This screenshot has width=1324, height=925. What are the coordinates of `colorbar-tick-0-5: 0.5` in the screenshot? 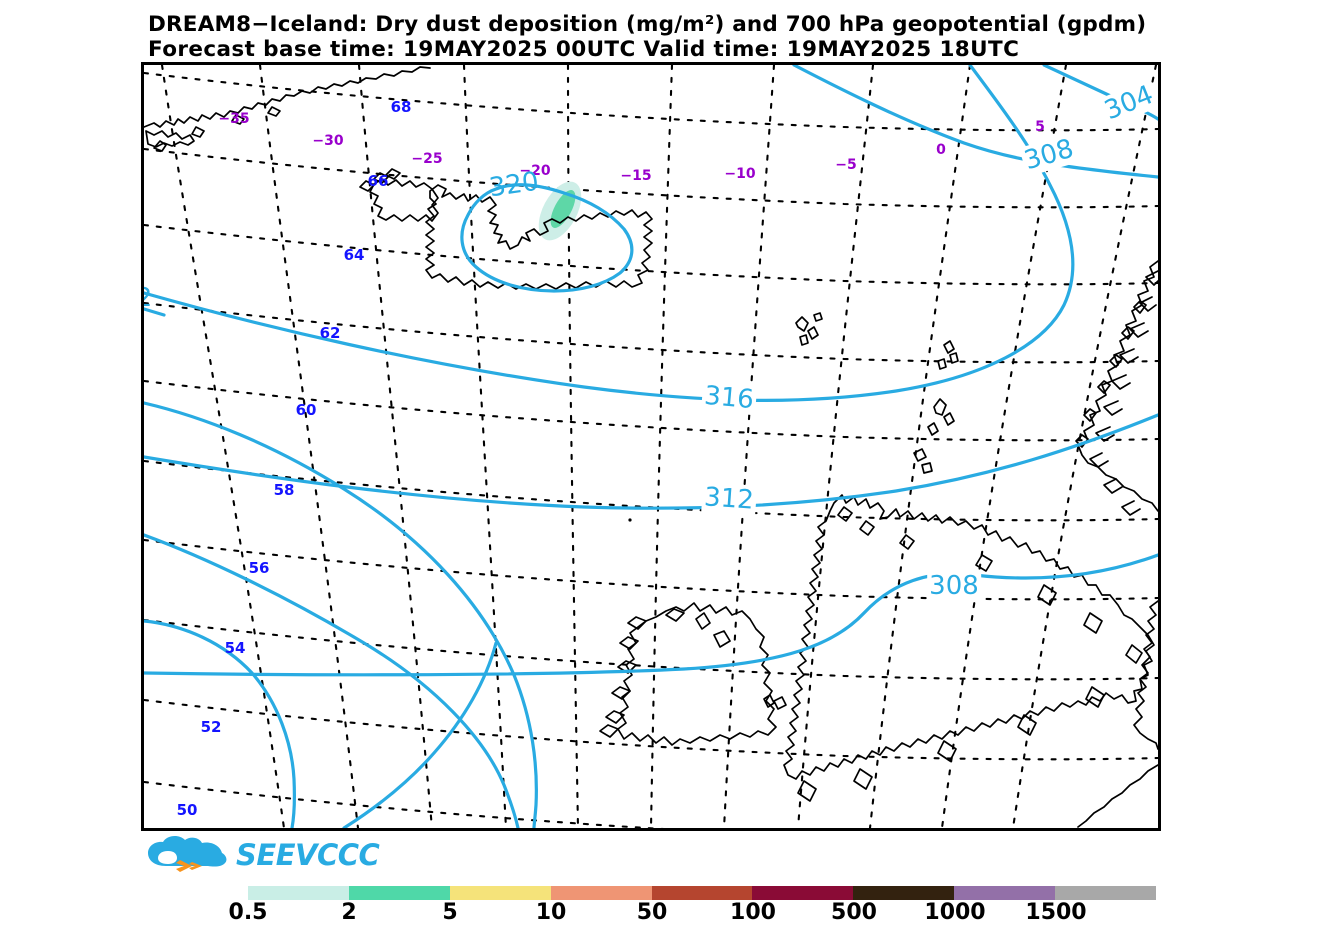 It's located at (248, 912).